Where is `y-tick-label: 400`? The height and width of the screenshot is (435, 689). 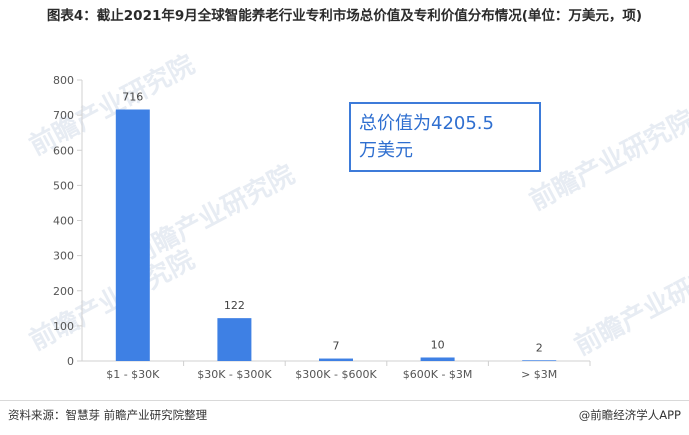 y-tick-label: 400 is located at coordinates (63, 221).